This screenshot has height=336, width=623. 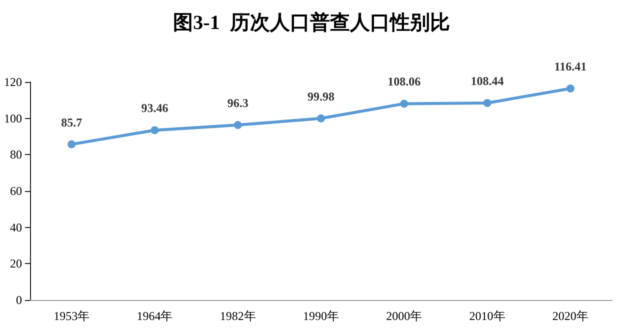 I want to click on x-tick-label: 1964年, so click(x=154, y=316).